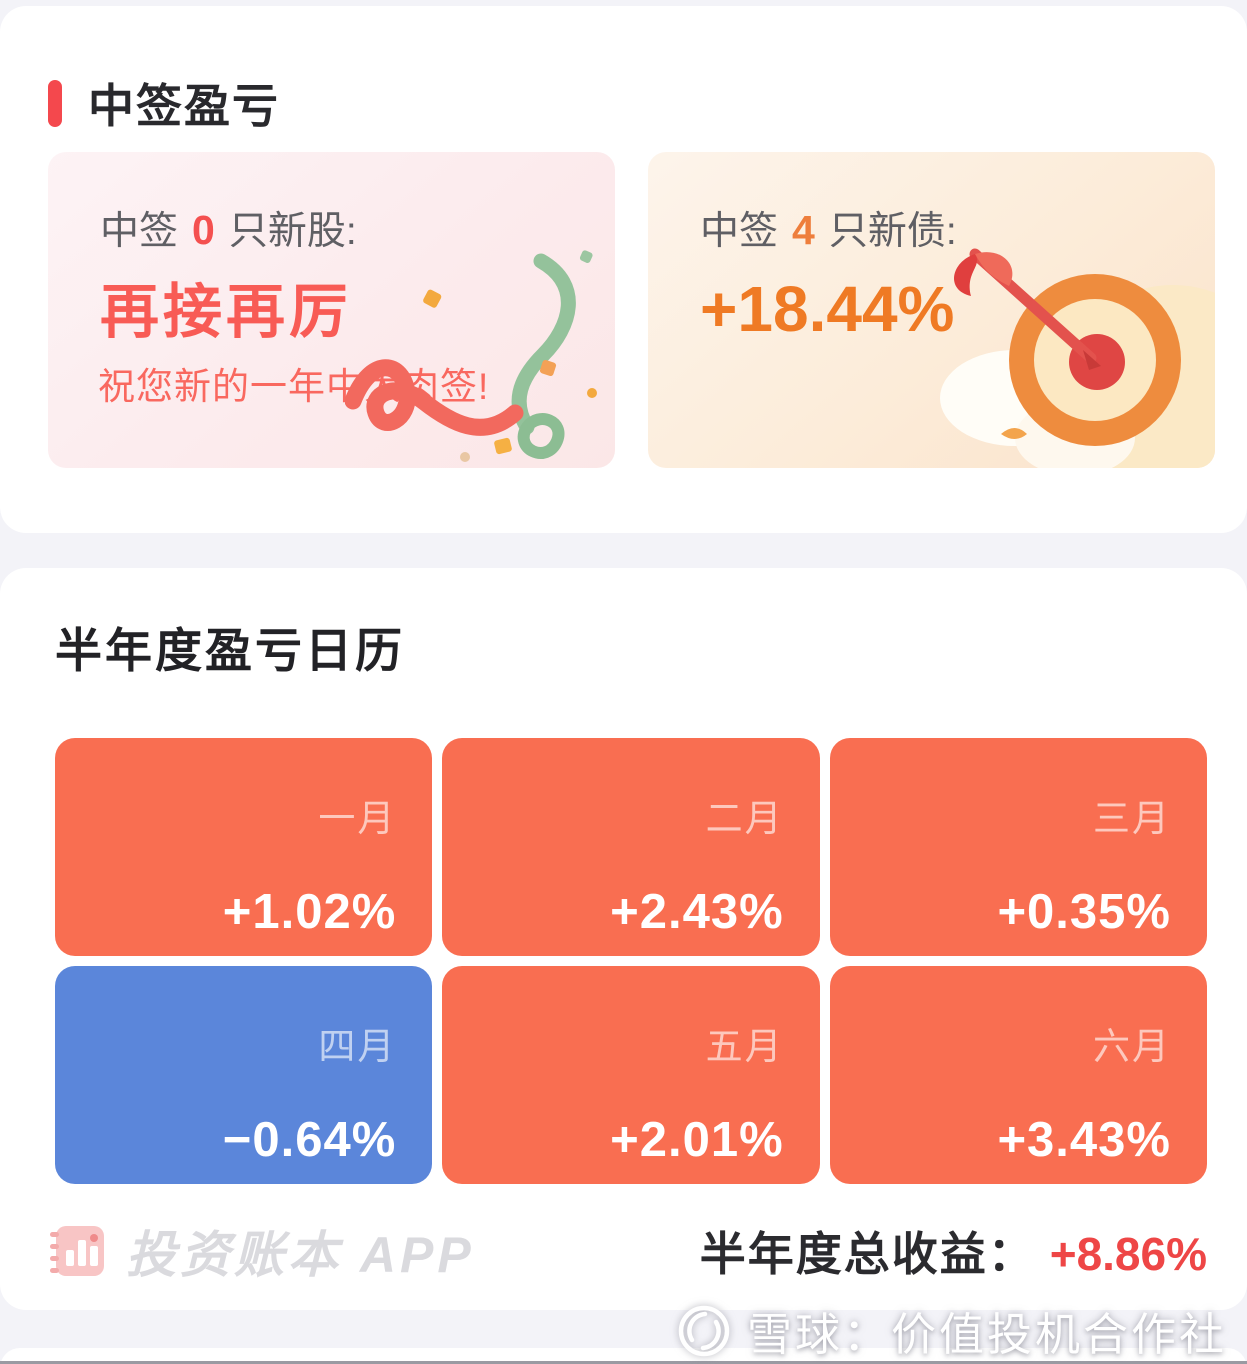 Image resolution: width=1247 pixels, height=1364 pixels. What do you see at coordinates (139, 231) in the screenshot?
I see `stock-count-prefix: 中签` at bounding box center [139, 231].